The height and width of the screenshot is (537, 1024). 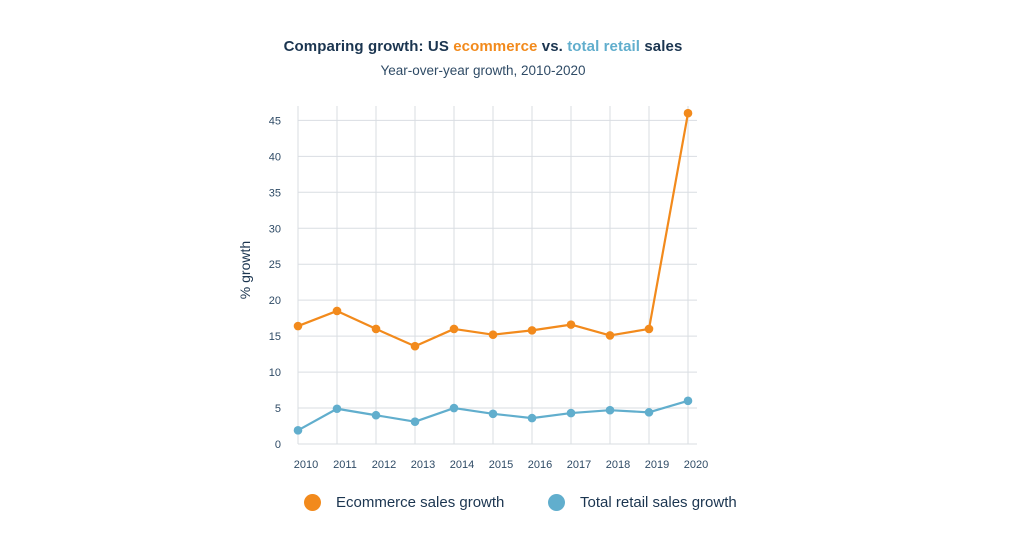 I want to click on x-tick-label-2014: 2014, so click(x=462, y=465).